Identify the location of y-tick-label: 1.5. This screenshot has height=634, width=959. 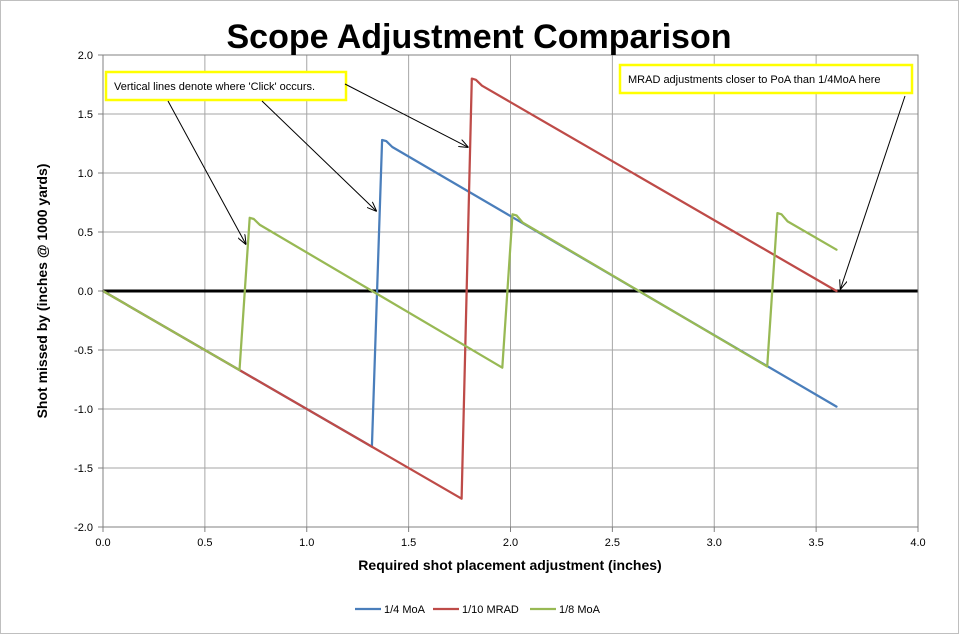
(85, 115).